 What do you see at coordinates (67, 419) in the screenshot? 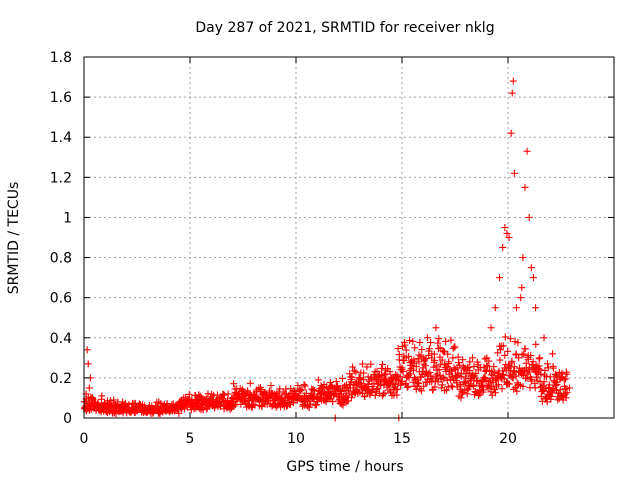
I see `y-tick-label: 0` at bounding box center [67, 419].